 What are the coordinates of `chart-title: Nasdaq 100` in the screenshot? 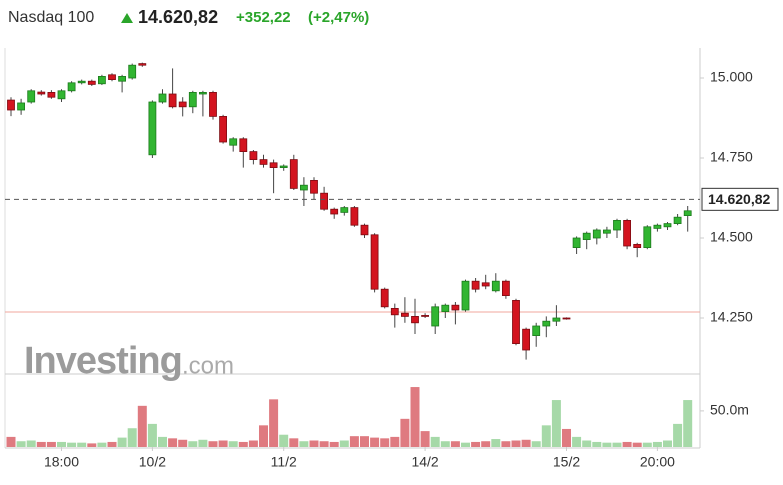 It's located at (51, 17).